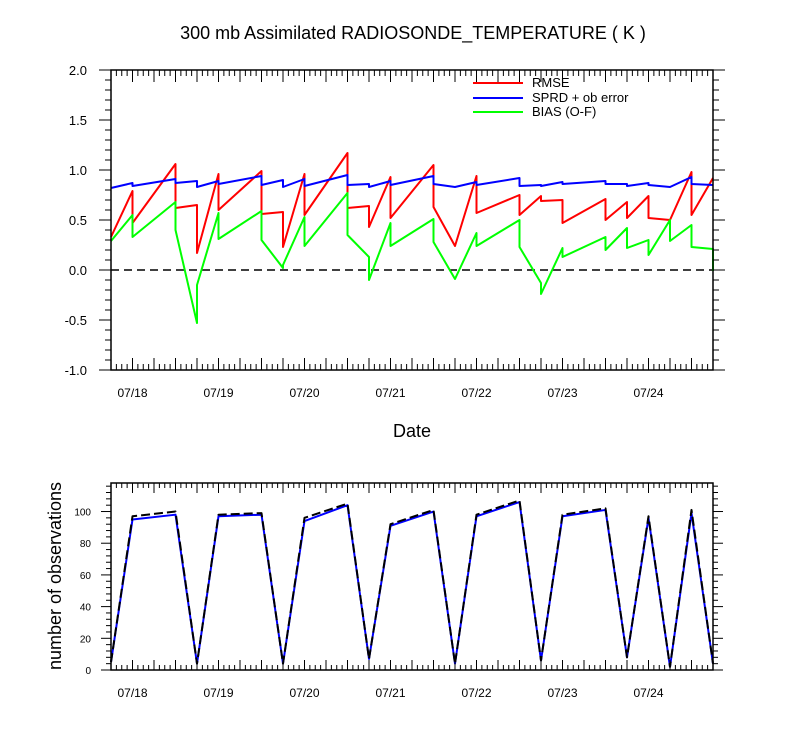 The height and width of the screenshot is (750, 800). I want to click on series-line-rmse, so click(412, 203).